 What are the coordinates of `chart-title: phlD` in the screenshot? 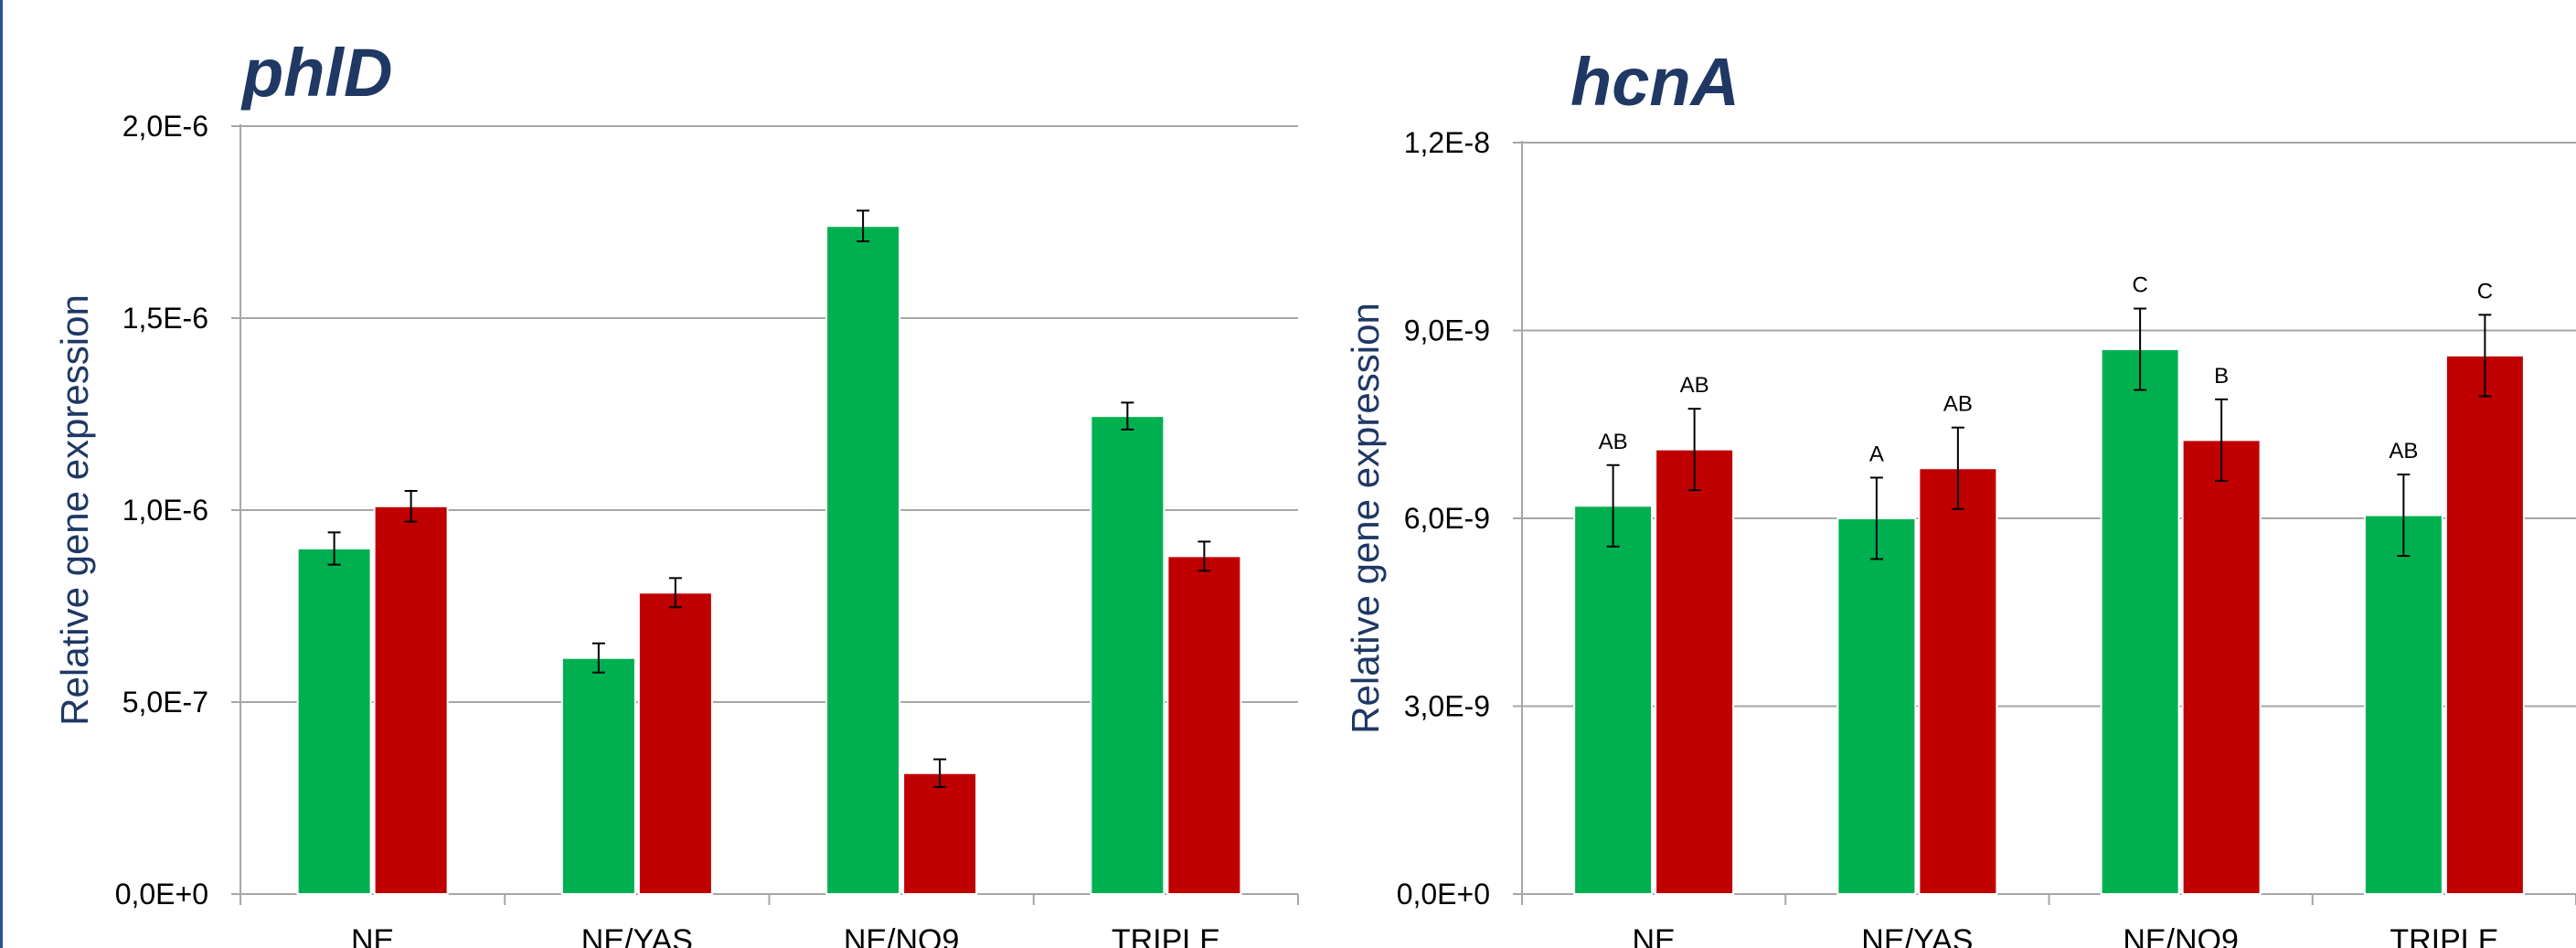 It's located at (316, 73).